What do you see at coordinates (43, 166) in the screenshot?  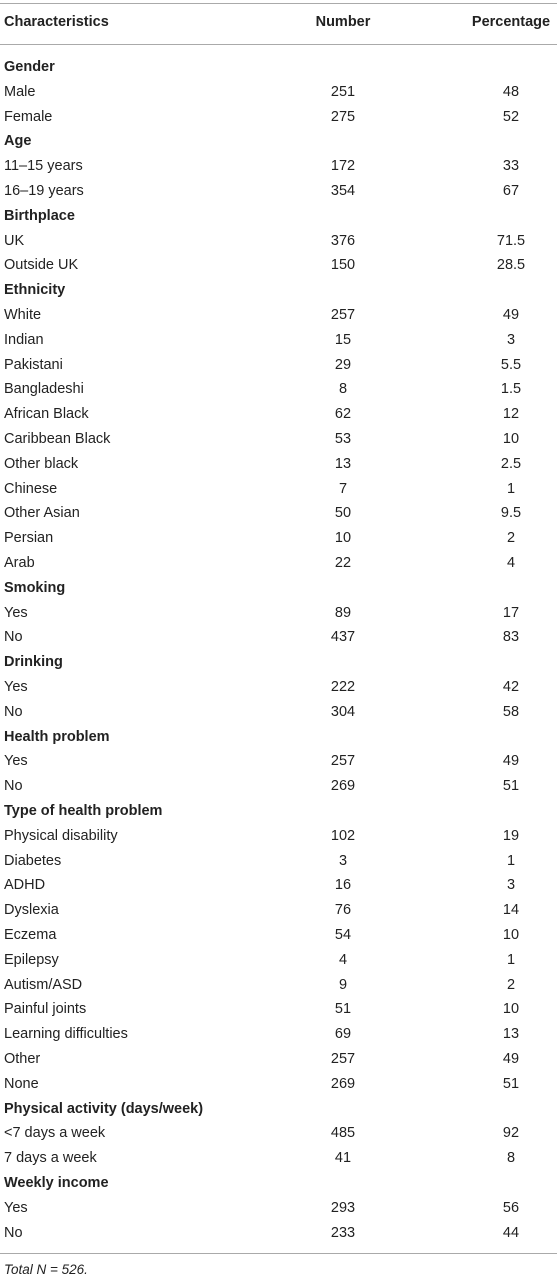 I see `row-label: 11–15 years` at bounding box center [43, 166].